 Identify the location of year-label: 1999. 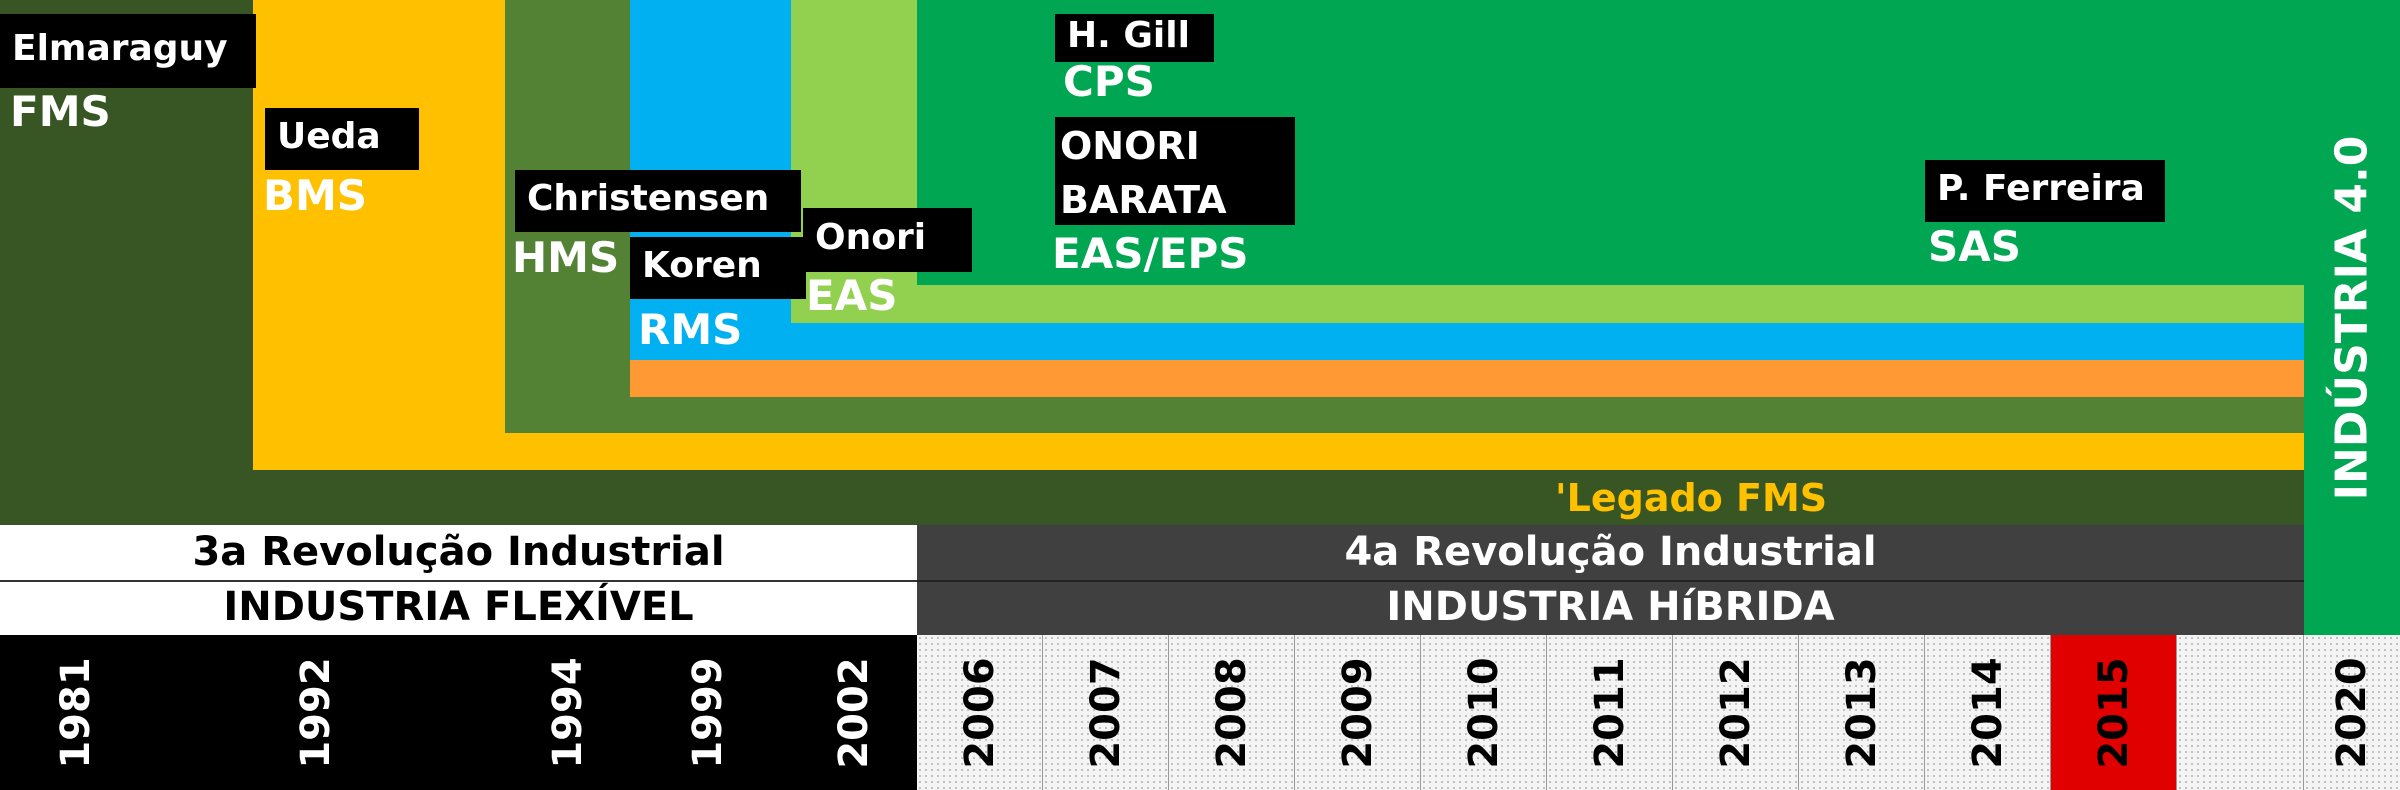
(708, 712).